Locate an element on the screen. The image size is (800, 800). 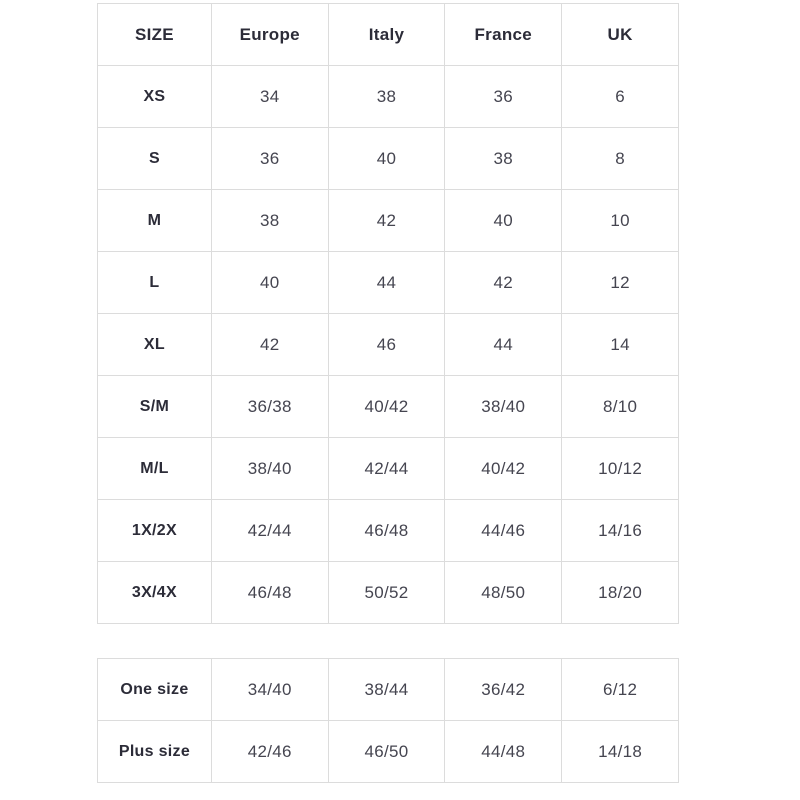
table-row: S 36 40 38 8 is located at coordinates (388, 158).